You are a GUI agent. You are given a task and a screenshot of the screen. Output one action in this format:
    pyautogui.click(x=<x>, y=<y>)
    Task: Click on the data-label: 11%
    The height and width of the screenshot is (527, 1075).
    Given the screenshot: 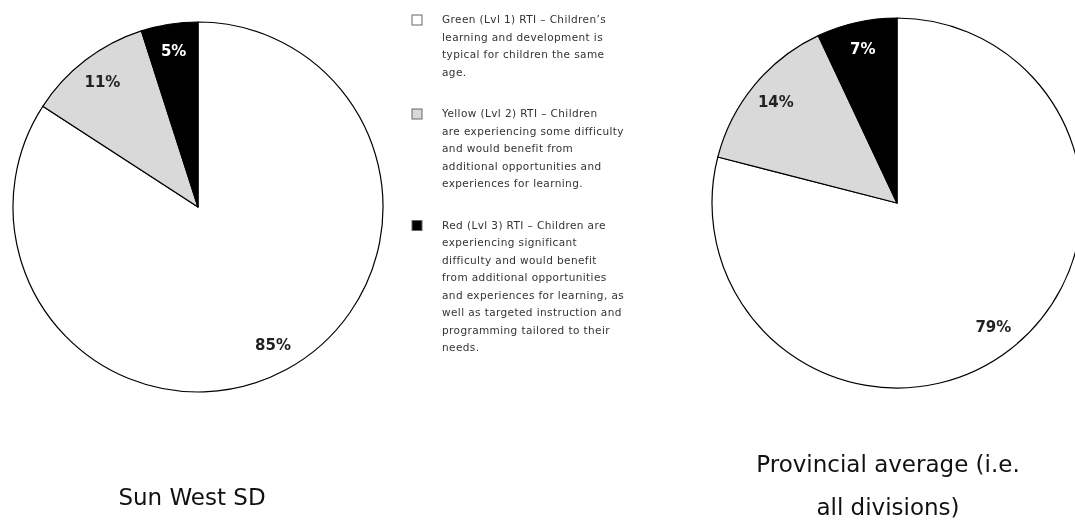 What is the action you would take?
    pyautogui.click(x=102, y=81)
    